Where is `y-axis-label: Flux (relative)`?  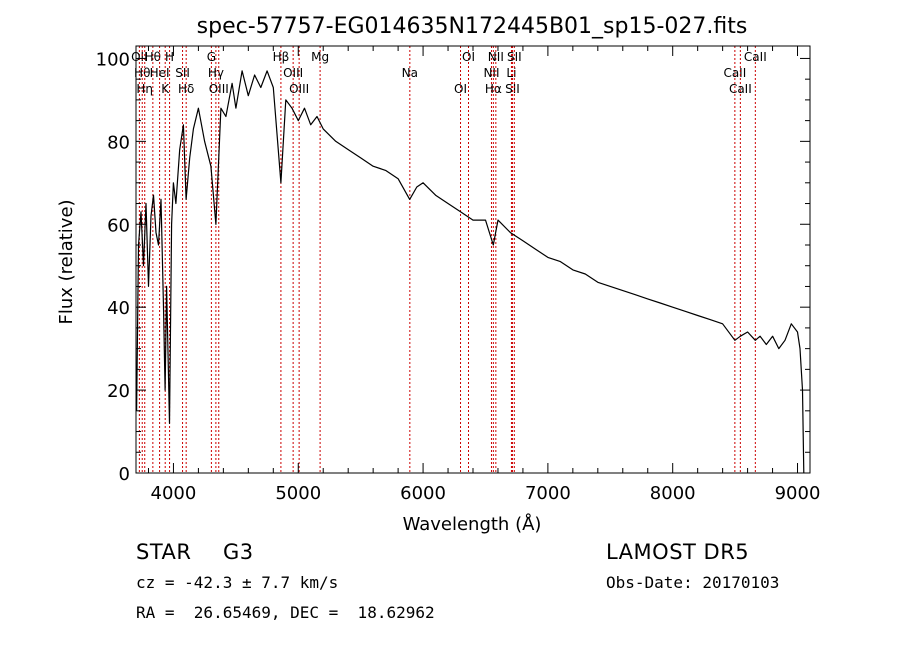 y-axis-label: Flux (relative) is located at coordinates (66, 261).